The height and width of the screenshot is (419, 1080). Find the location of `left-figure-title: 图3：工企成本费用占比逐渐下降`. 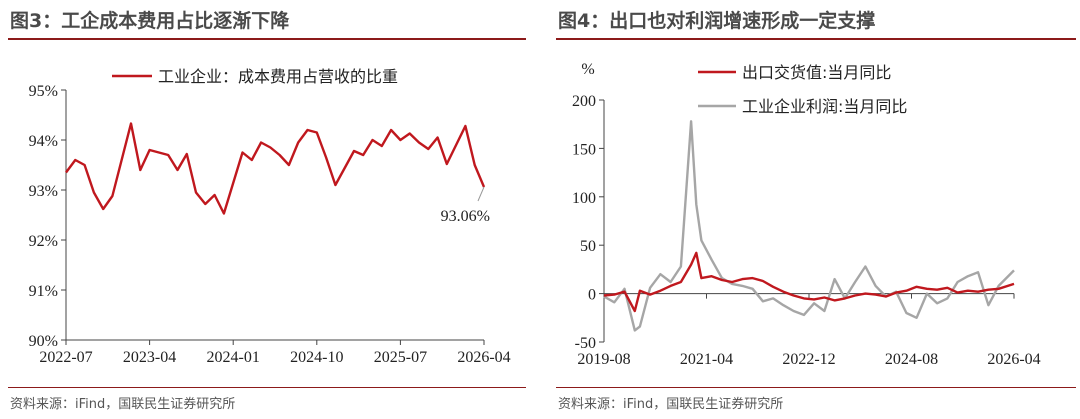

left-figure-title: 图3：工企成本费用占比逐渐下降 is located at coordinates (150, 21).